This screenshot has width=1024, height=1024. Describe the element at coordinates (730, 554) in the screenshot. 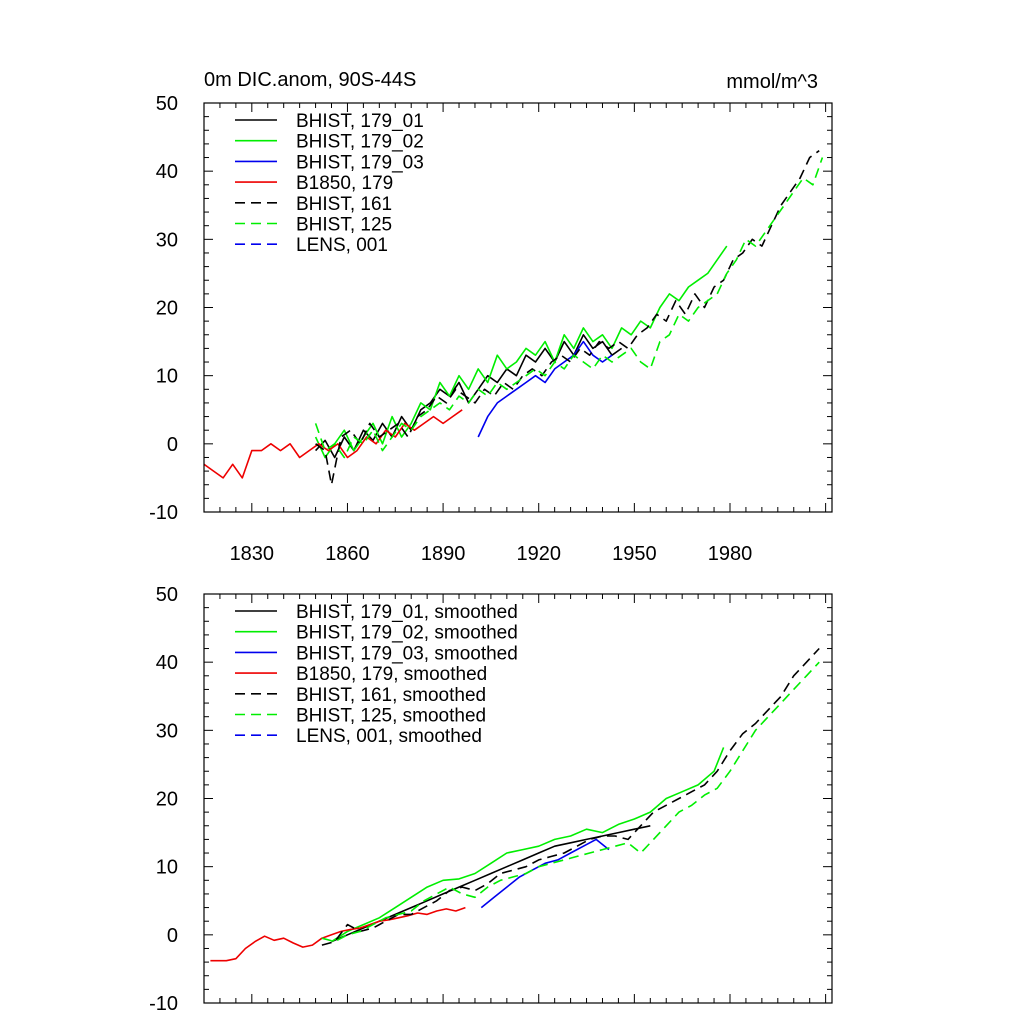

I see `top-x-tick-label: 1980` at that location.